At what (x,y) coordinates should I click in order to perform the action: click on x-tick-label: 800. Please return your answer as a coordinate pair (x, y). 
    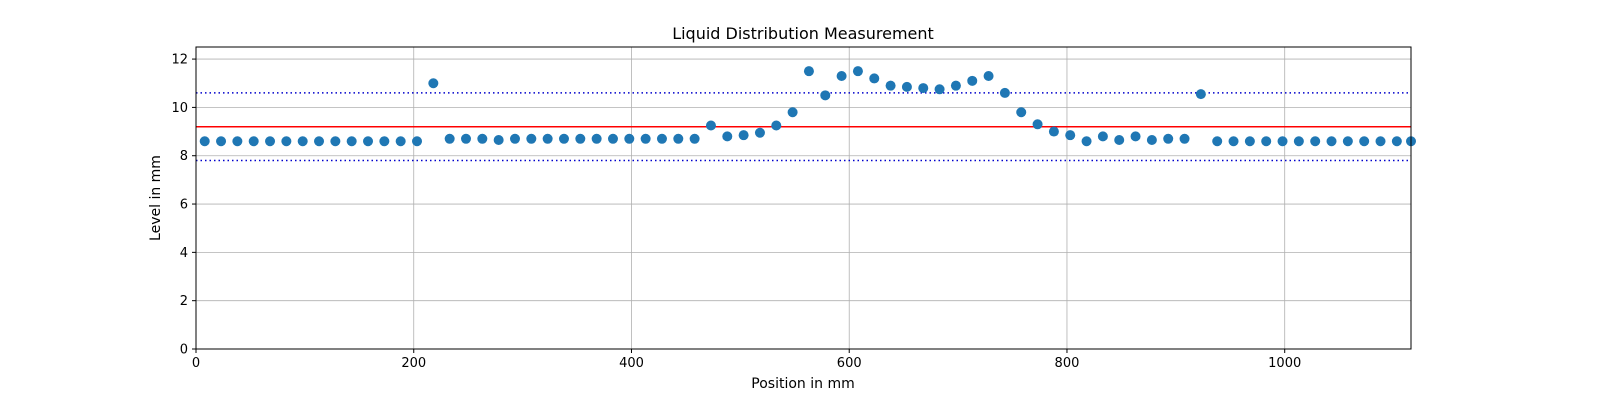
    Looking at the image, I should click on (1067, 363).